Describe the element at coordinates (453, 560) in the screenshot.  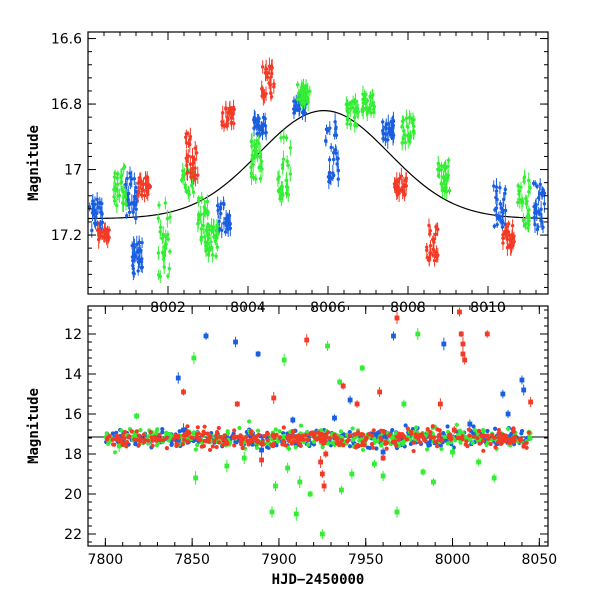
I see `x-tick-label: 8000` at that location.